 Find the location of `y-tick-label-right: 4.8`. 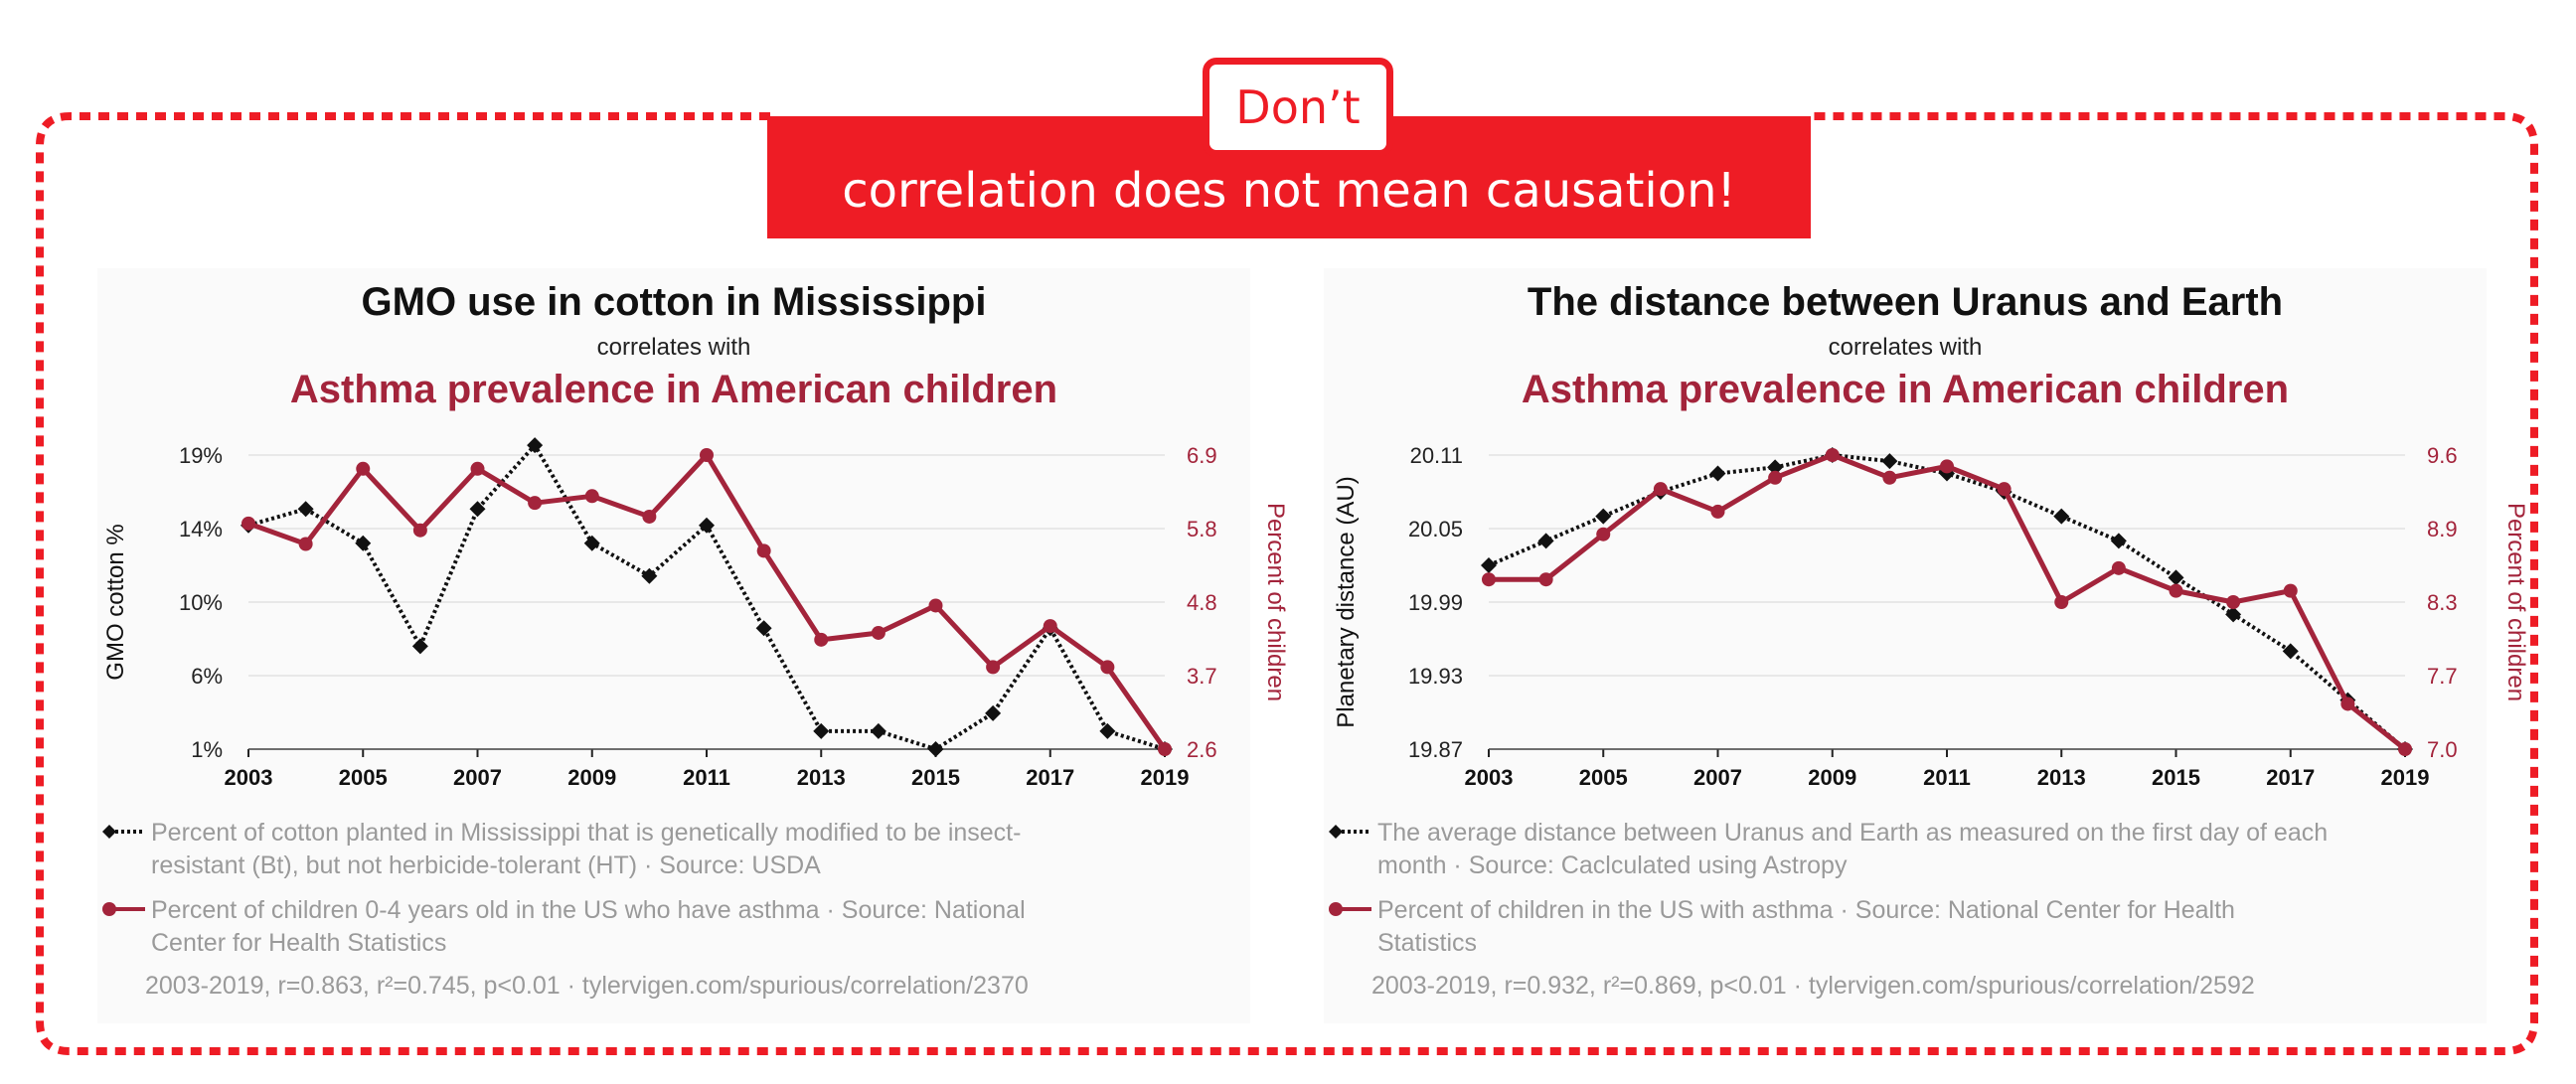

y-tick-label-right: 4.8 is located at coordinates (1202, 602).